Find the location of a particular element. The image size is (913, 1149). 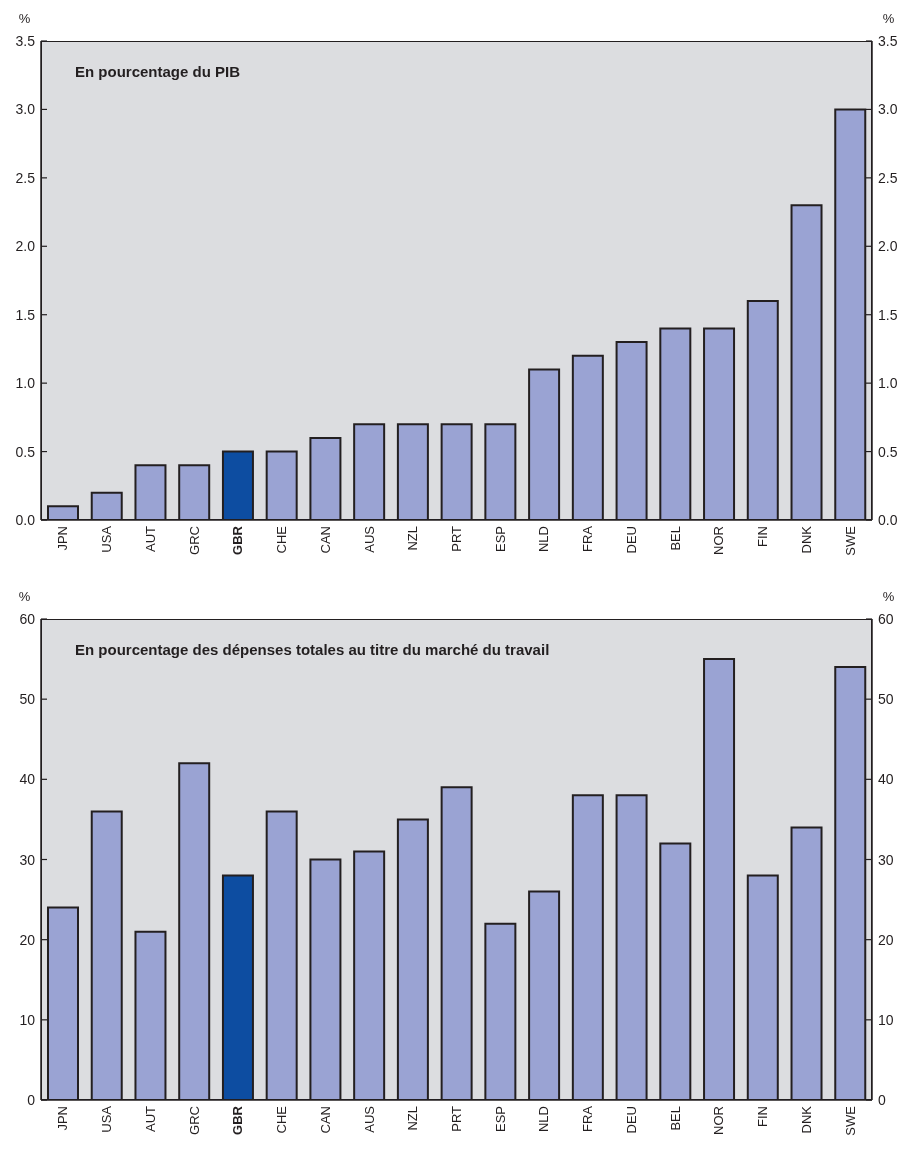

y2-tick-label: 1.0 is located at coordinates (888, 383).